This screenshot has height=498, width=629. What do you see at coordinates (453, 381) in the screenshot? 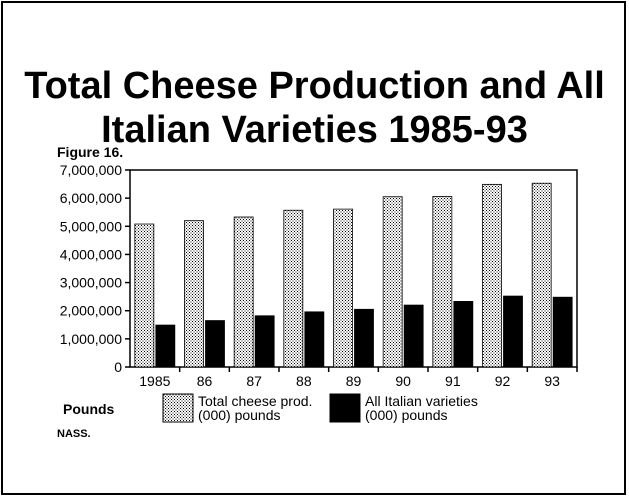
I see `x-tick-label: 91` at bounding box center [453, 381].